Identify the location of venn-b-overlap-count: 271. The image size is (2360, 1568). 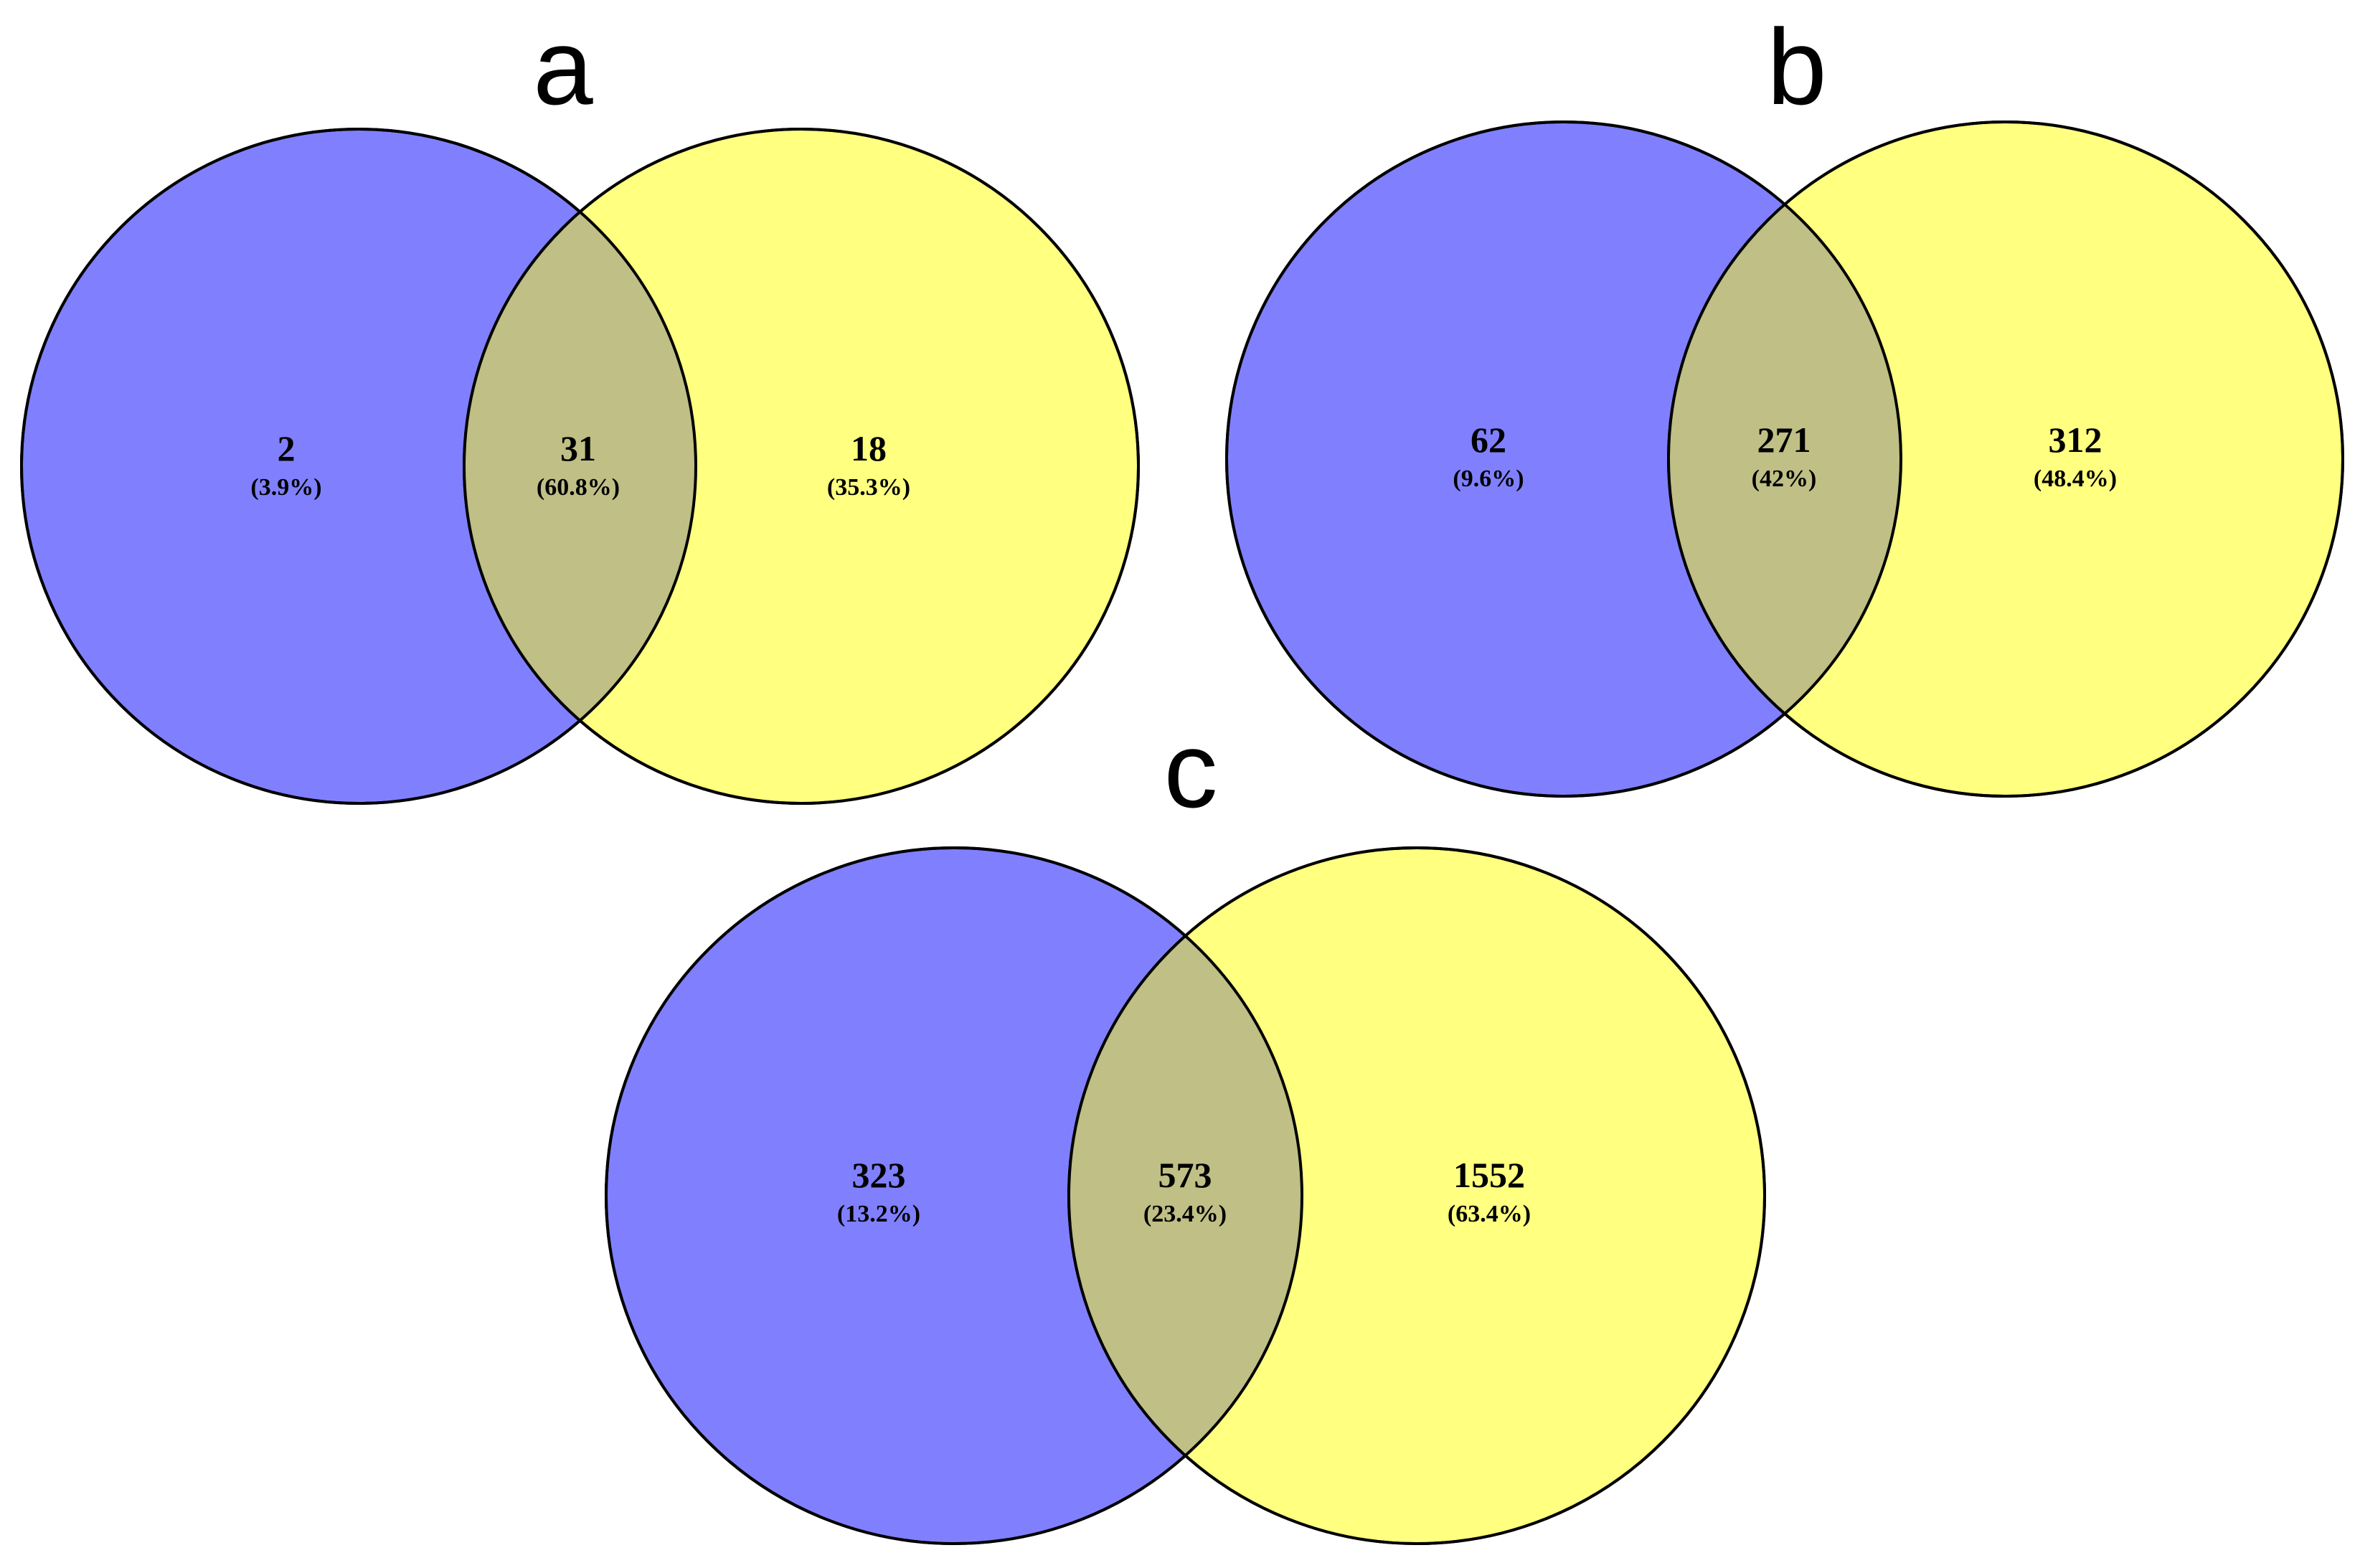
(1784, 440).